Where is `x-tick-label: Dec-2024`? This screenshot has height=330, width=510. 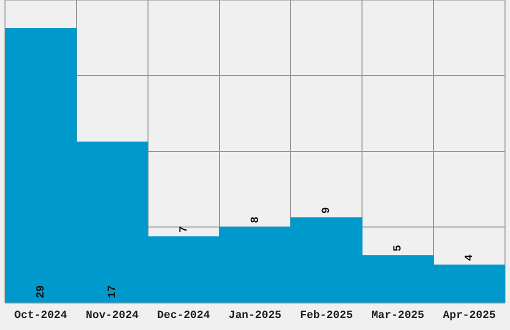 x-tick-label: Dec-2024 is located at coordinates (183, 316).